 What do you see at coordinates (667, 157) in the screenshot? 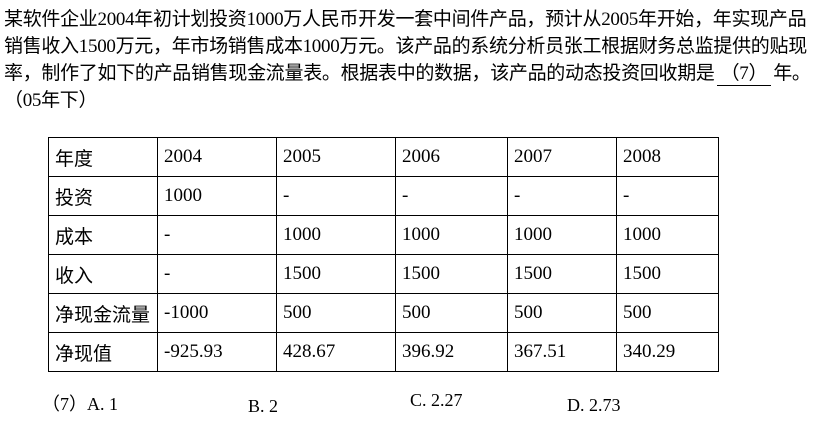
I see `table-cell: 2008` at bounding box center [667, 157].